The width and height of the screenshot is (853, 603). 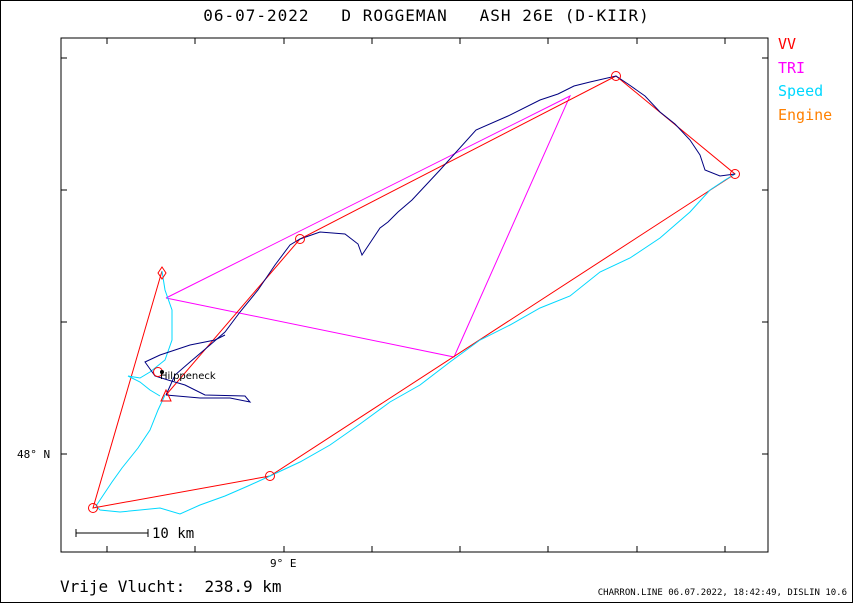 I want to click on finish-marker, so click(x=166, y=395).